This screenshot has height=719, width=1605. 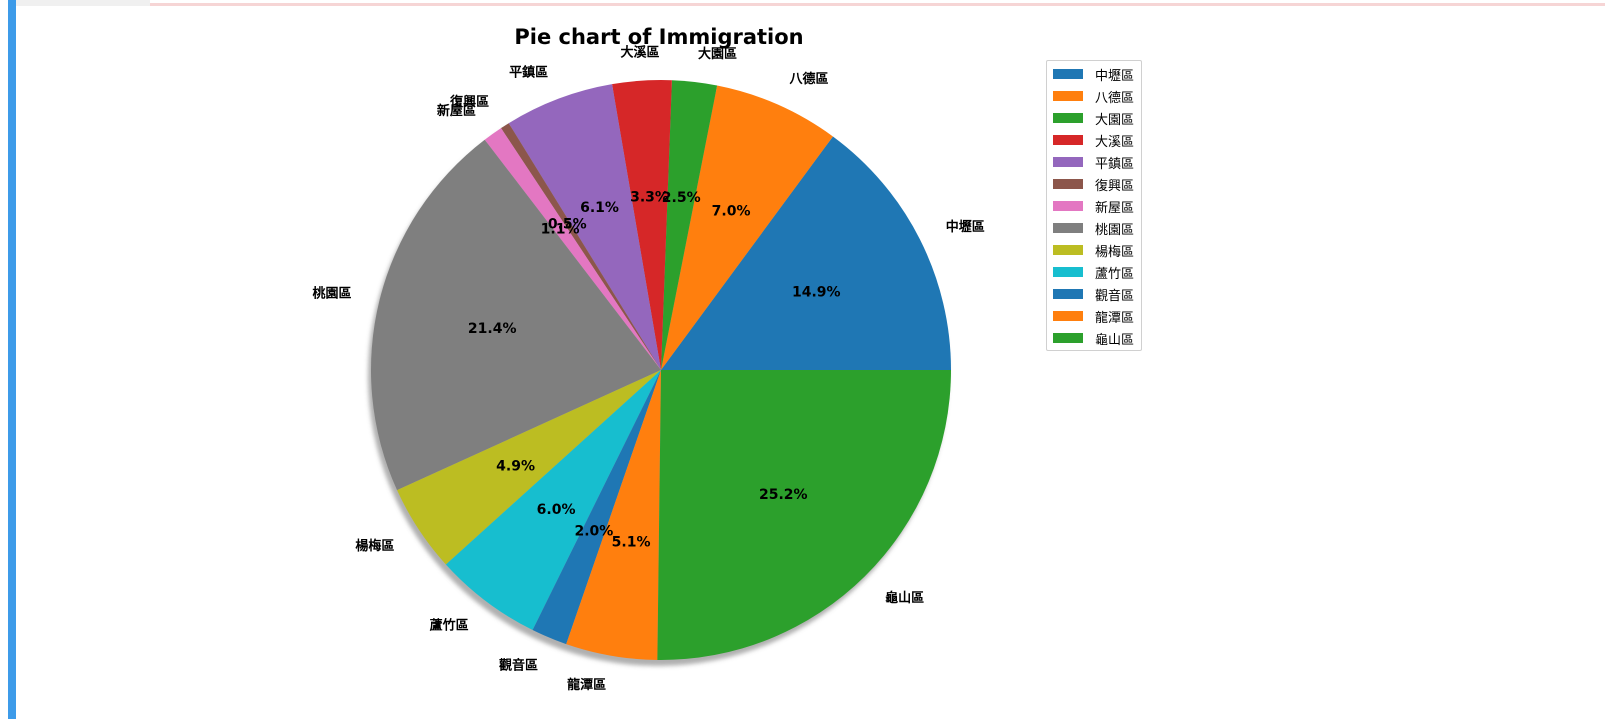 I want to click on pie-category-label-2: 大園區, so click(x=717, y=54).